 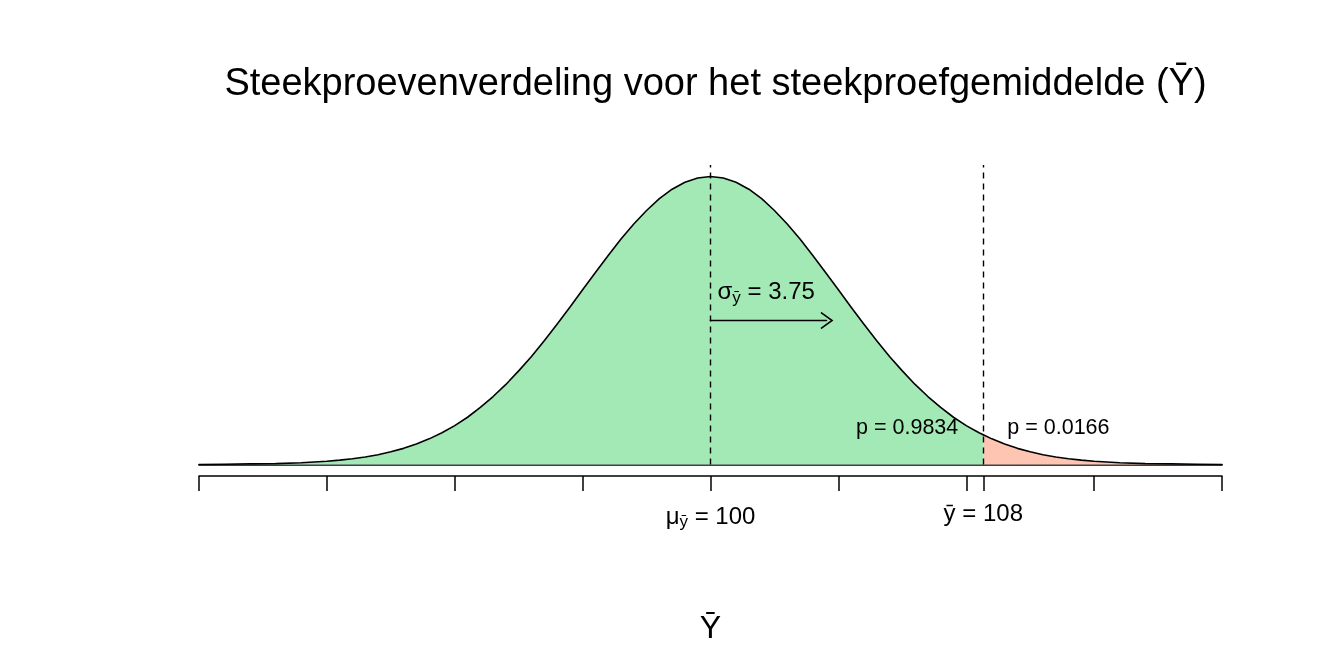 I want to click on annotation: p = 0.0166, so click(x=1058, y=427).